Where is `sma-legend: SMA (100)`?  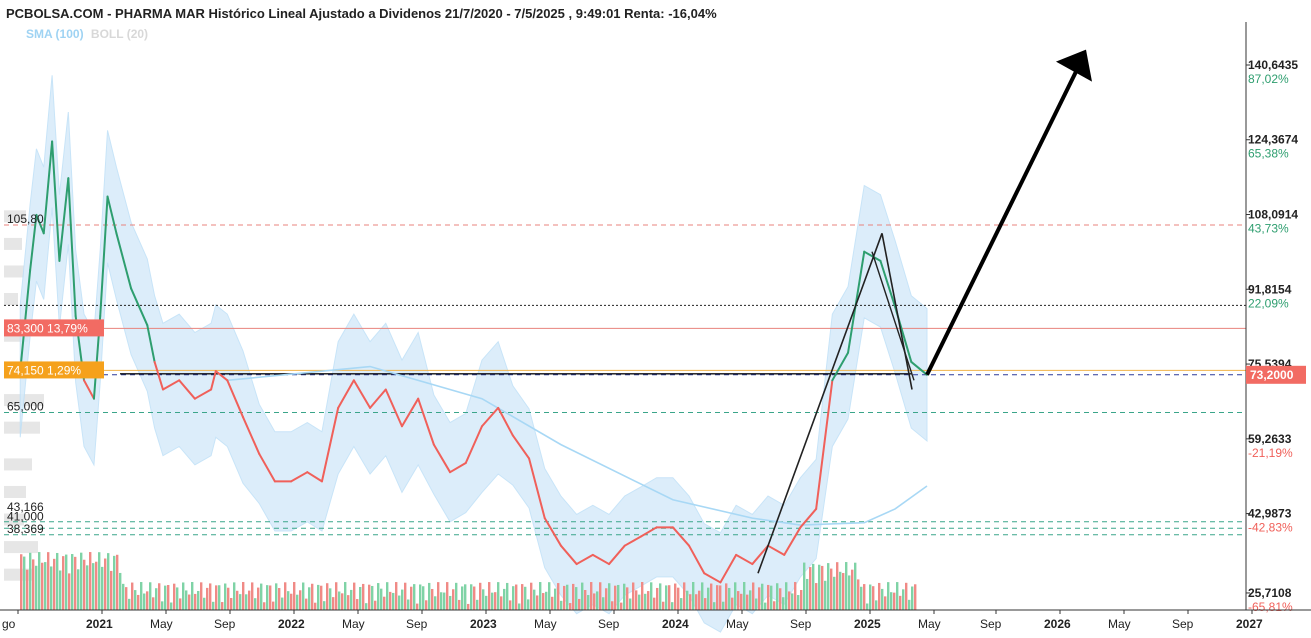
sma-legend: SMA (100) is located at coordinates (55, 34).